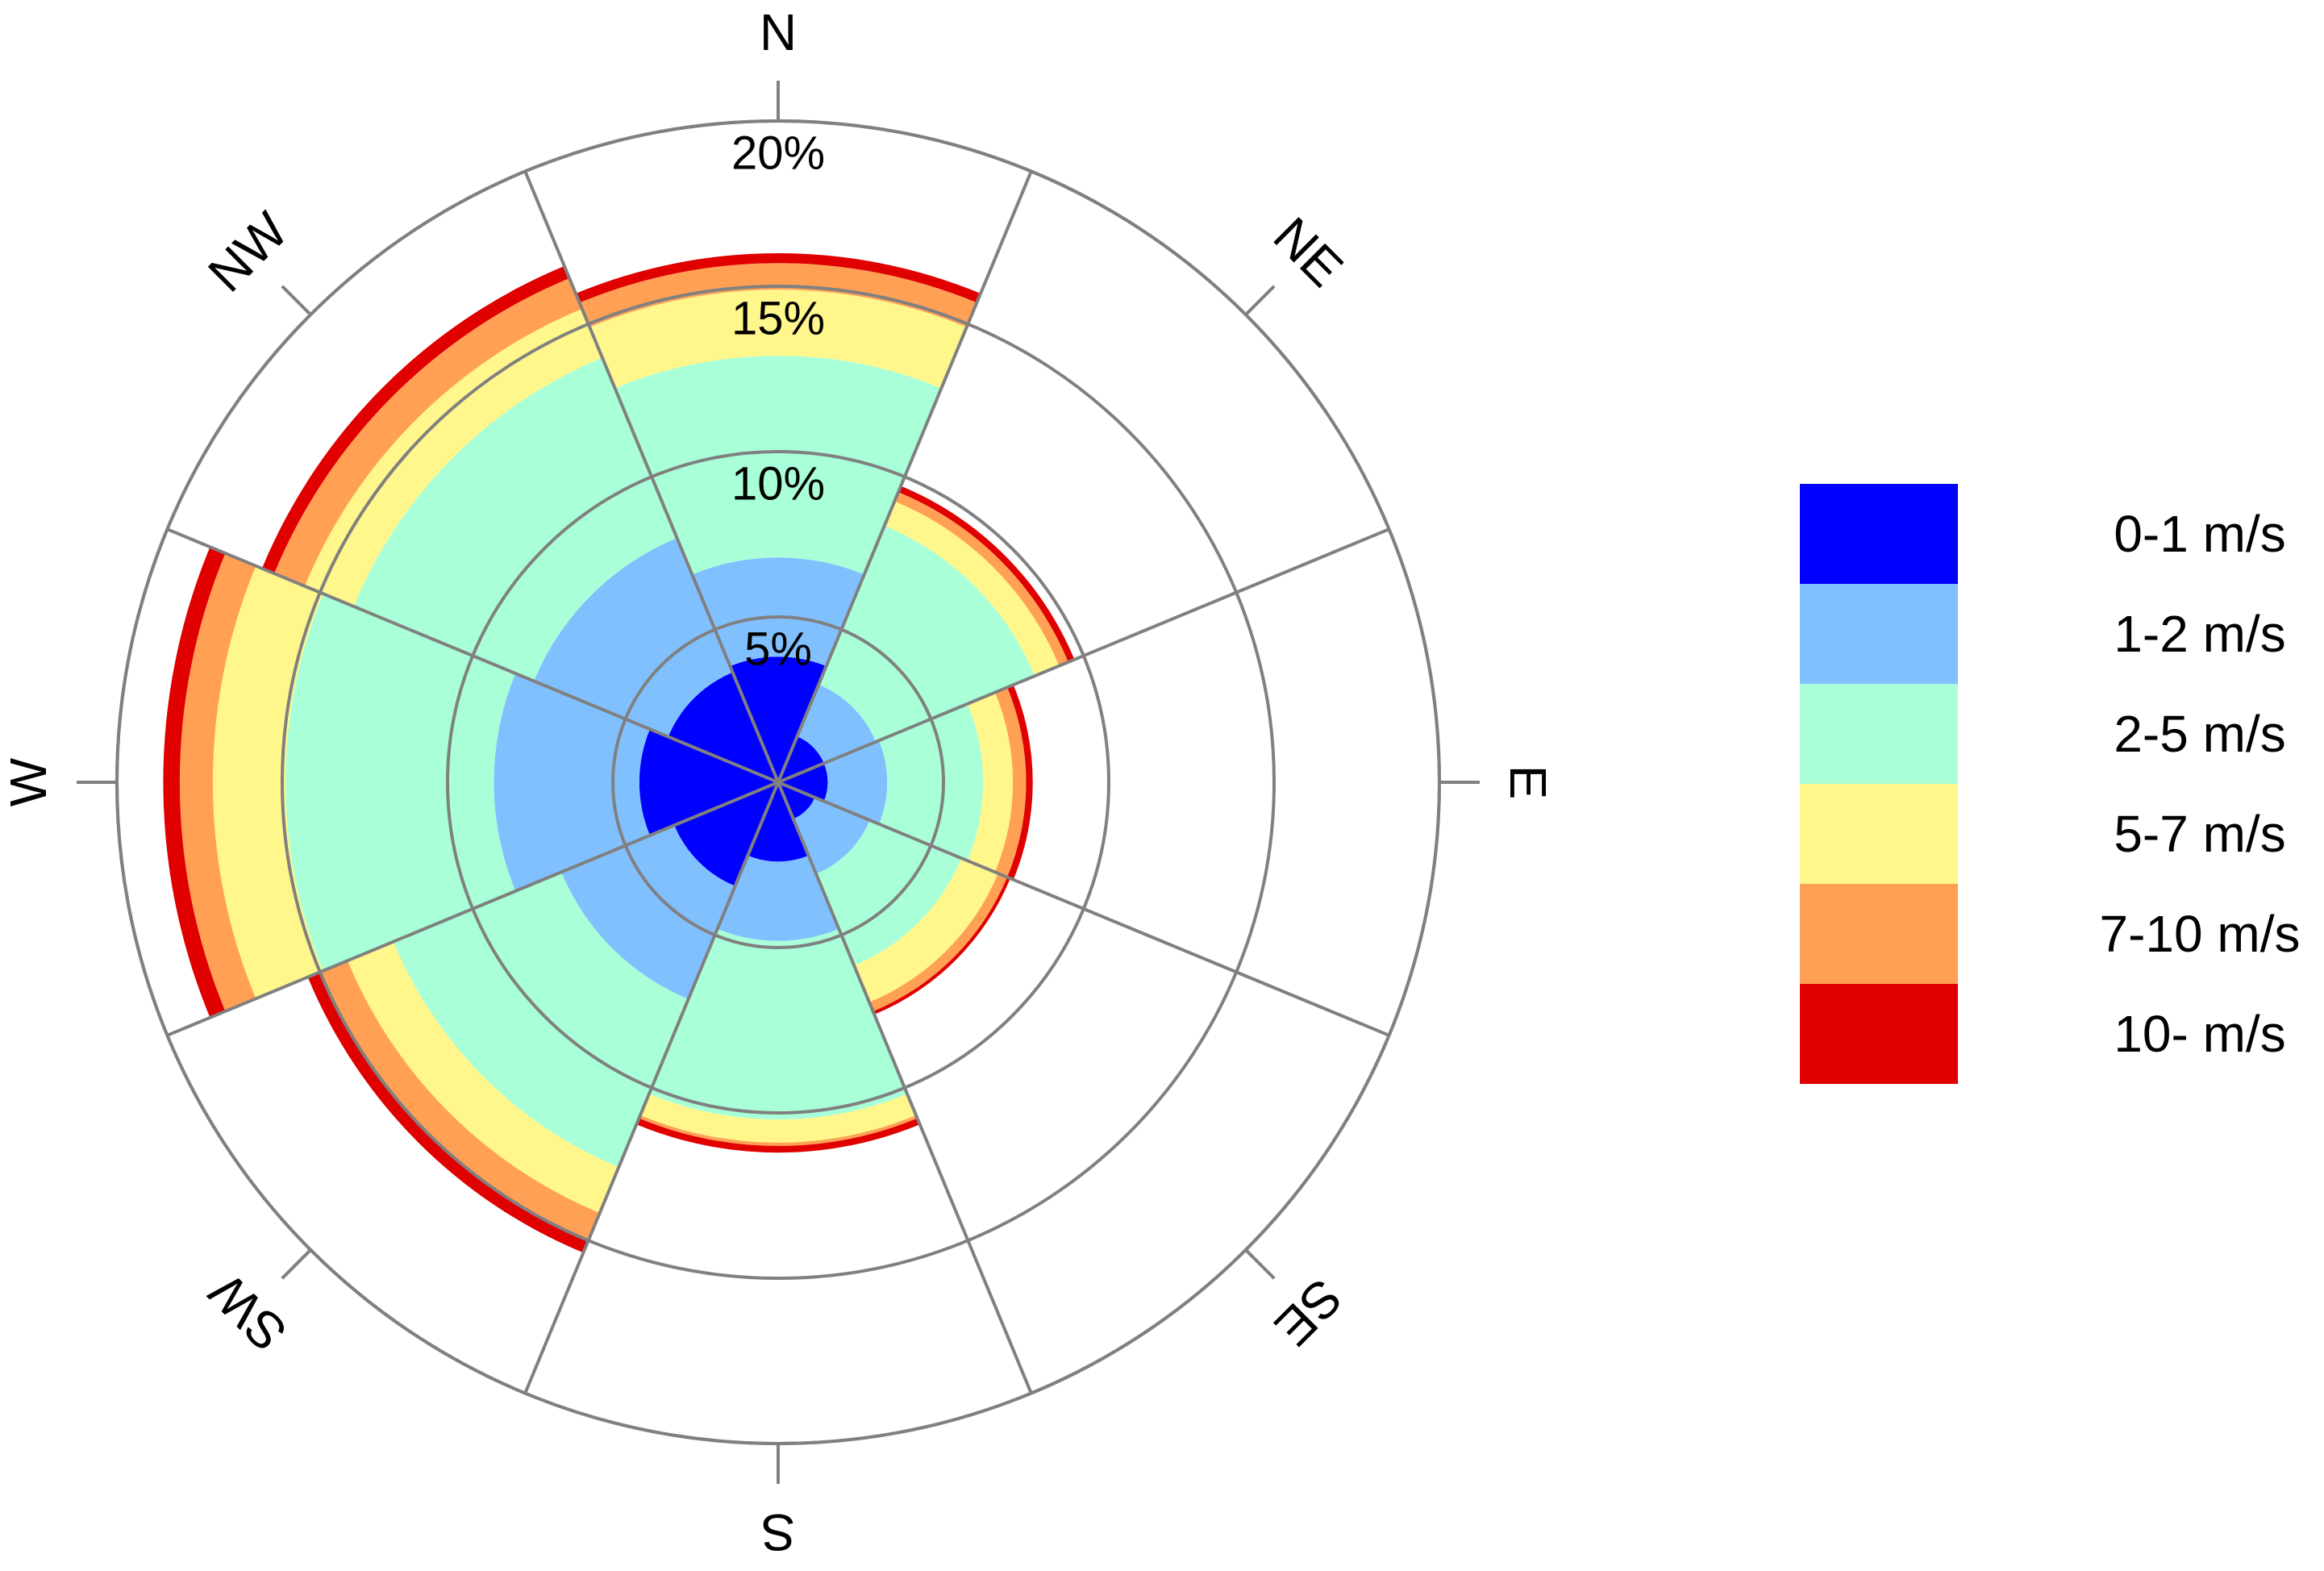 The height and width of the screenshot is (1571, 2324). Describe the element at coordinates (2199, 734) in the screenshot. I see `legend-label-3: 2-5 m/s` at that location.